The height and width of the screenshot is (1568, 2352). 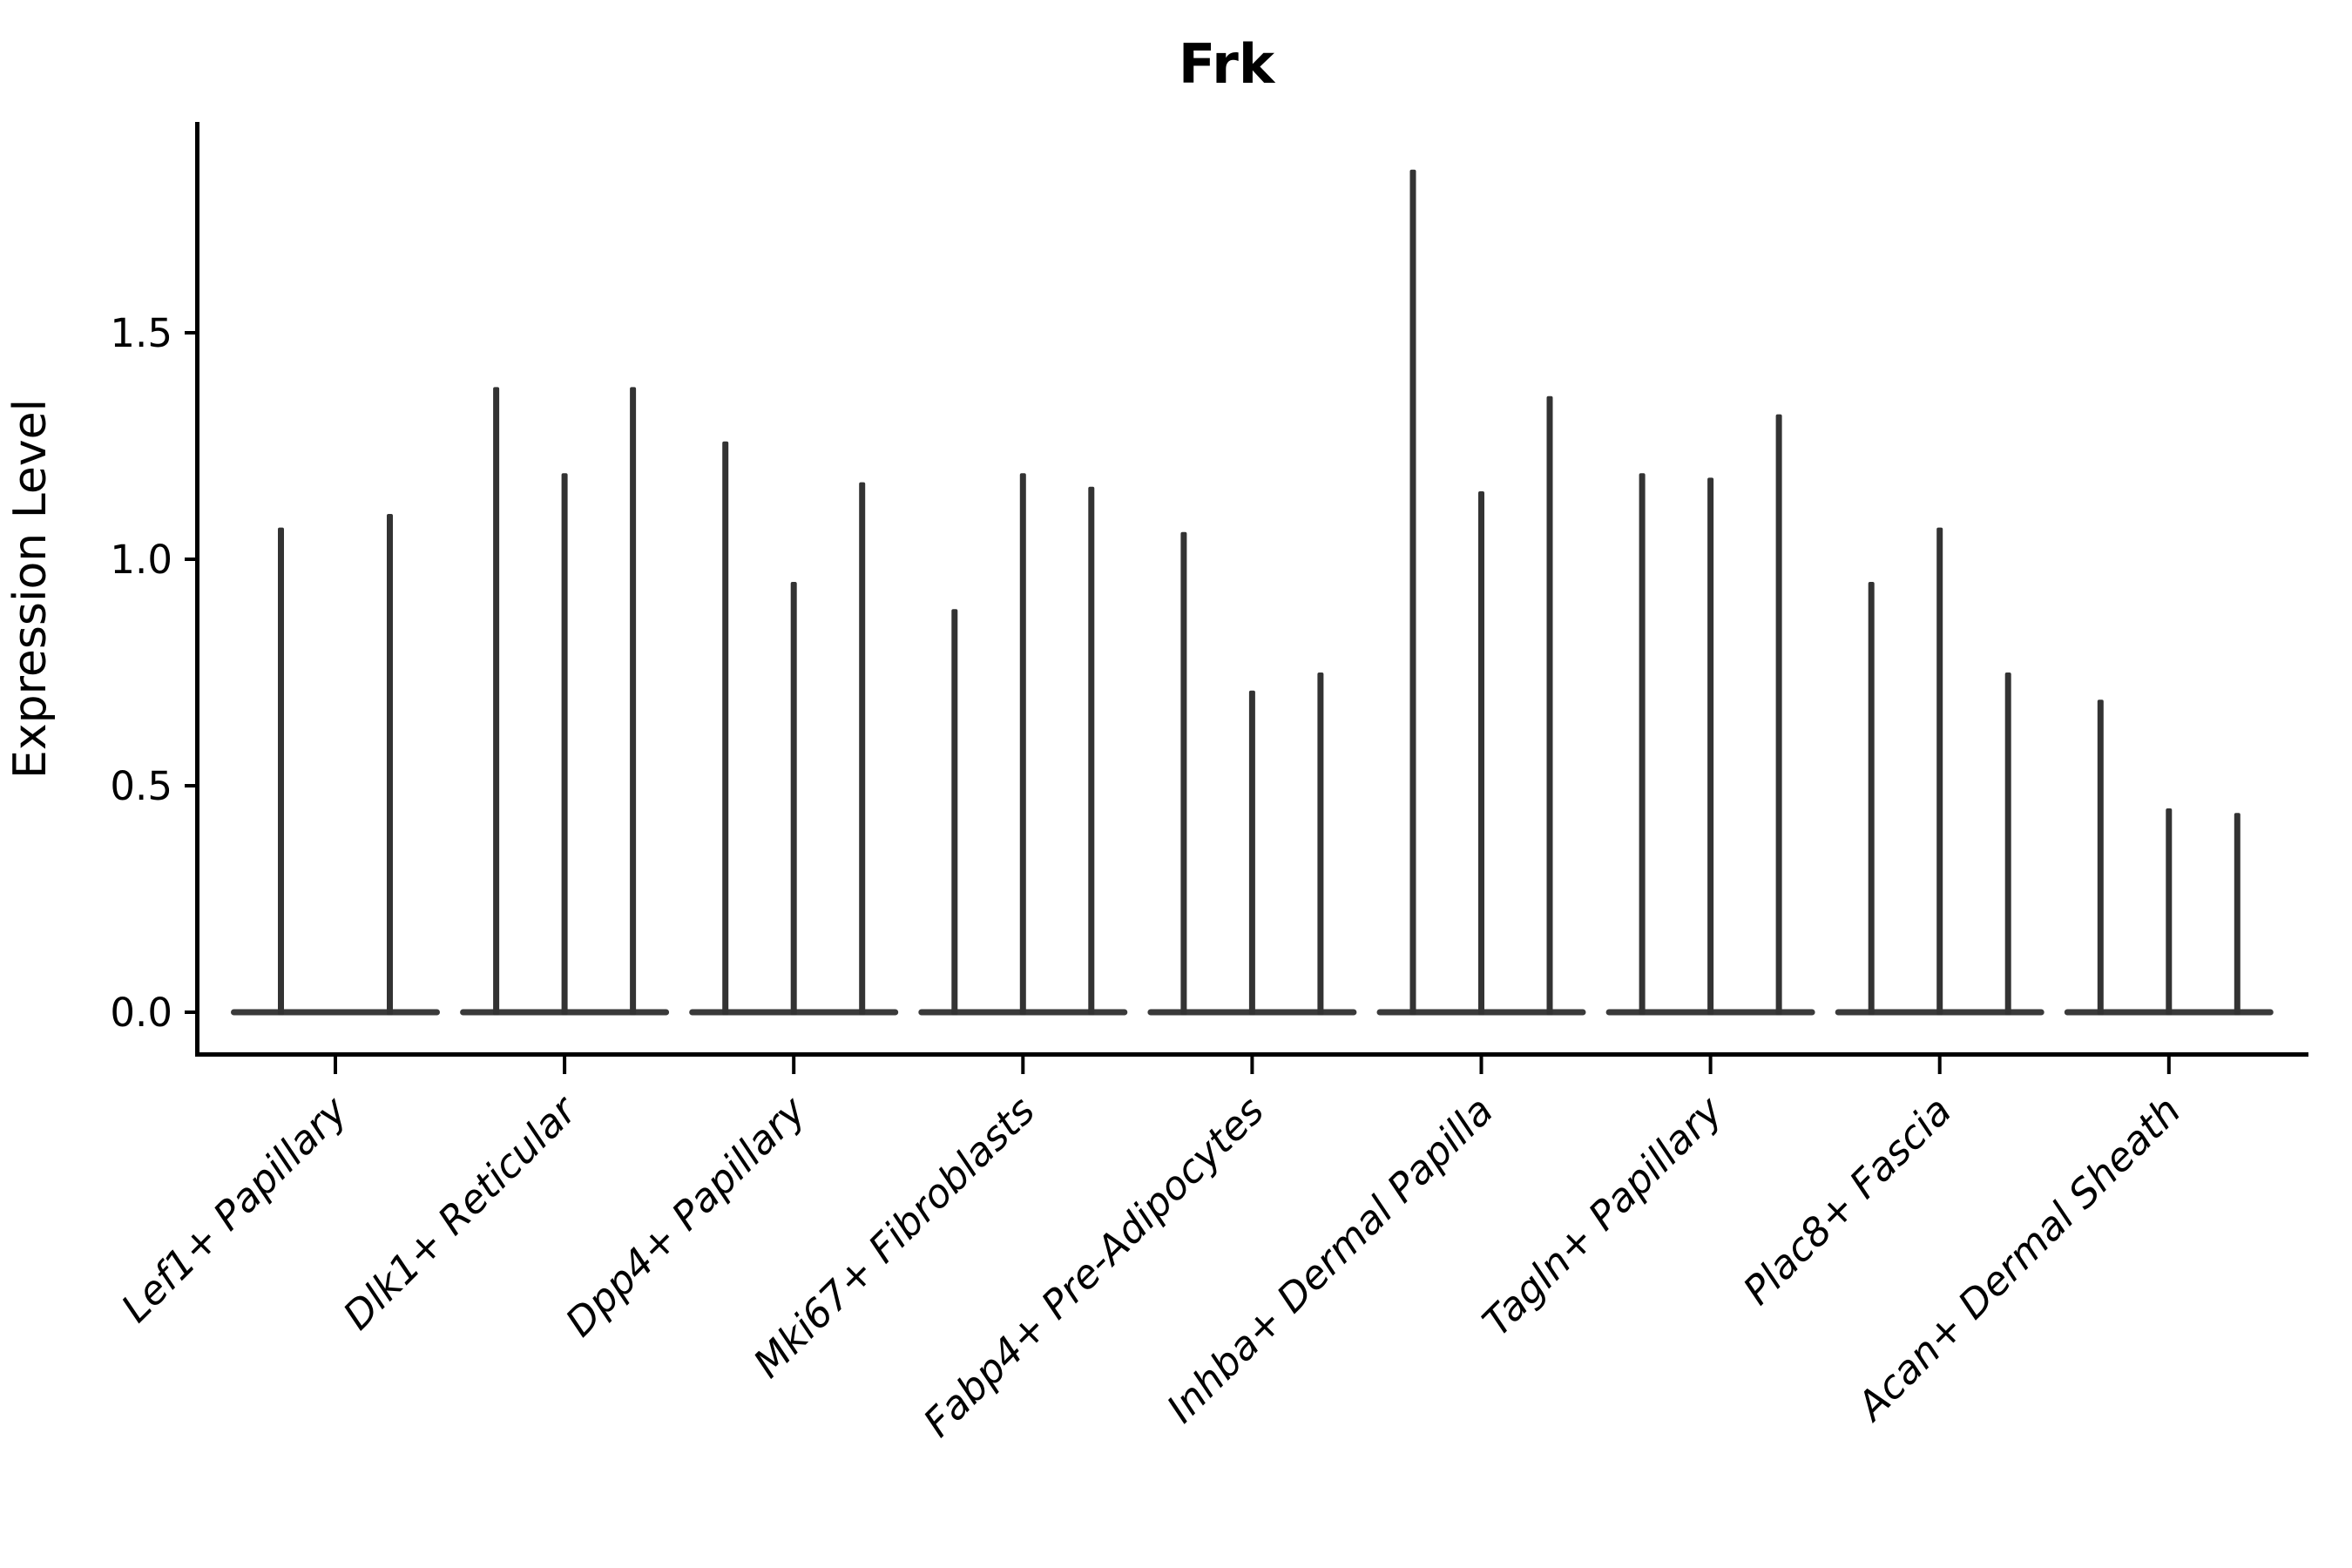 I want to click on y-axis-ticks: 0.0 0.5 1.0 1.5, so click(x=153, y=673).